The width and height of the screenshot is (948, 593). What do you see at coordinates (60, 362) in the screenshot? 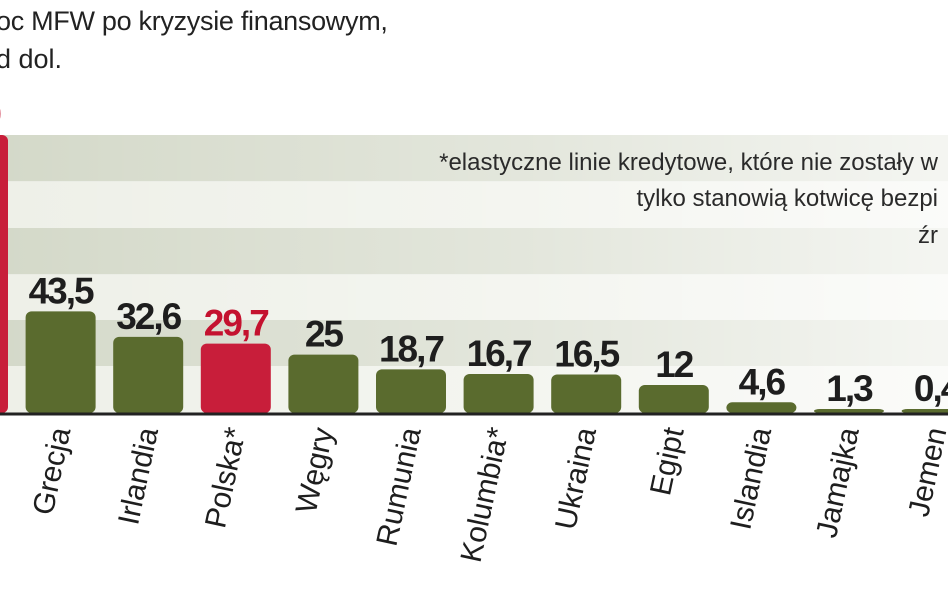
I see `bar-grecja` at bounding box center [60, 362].